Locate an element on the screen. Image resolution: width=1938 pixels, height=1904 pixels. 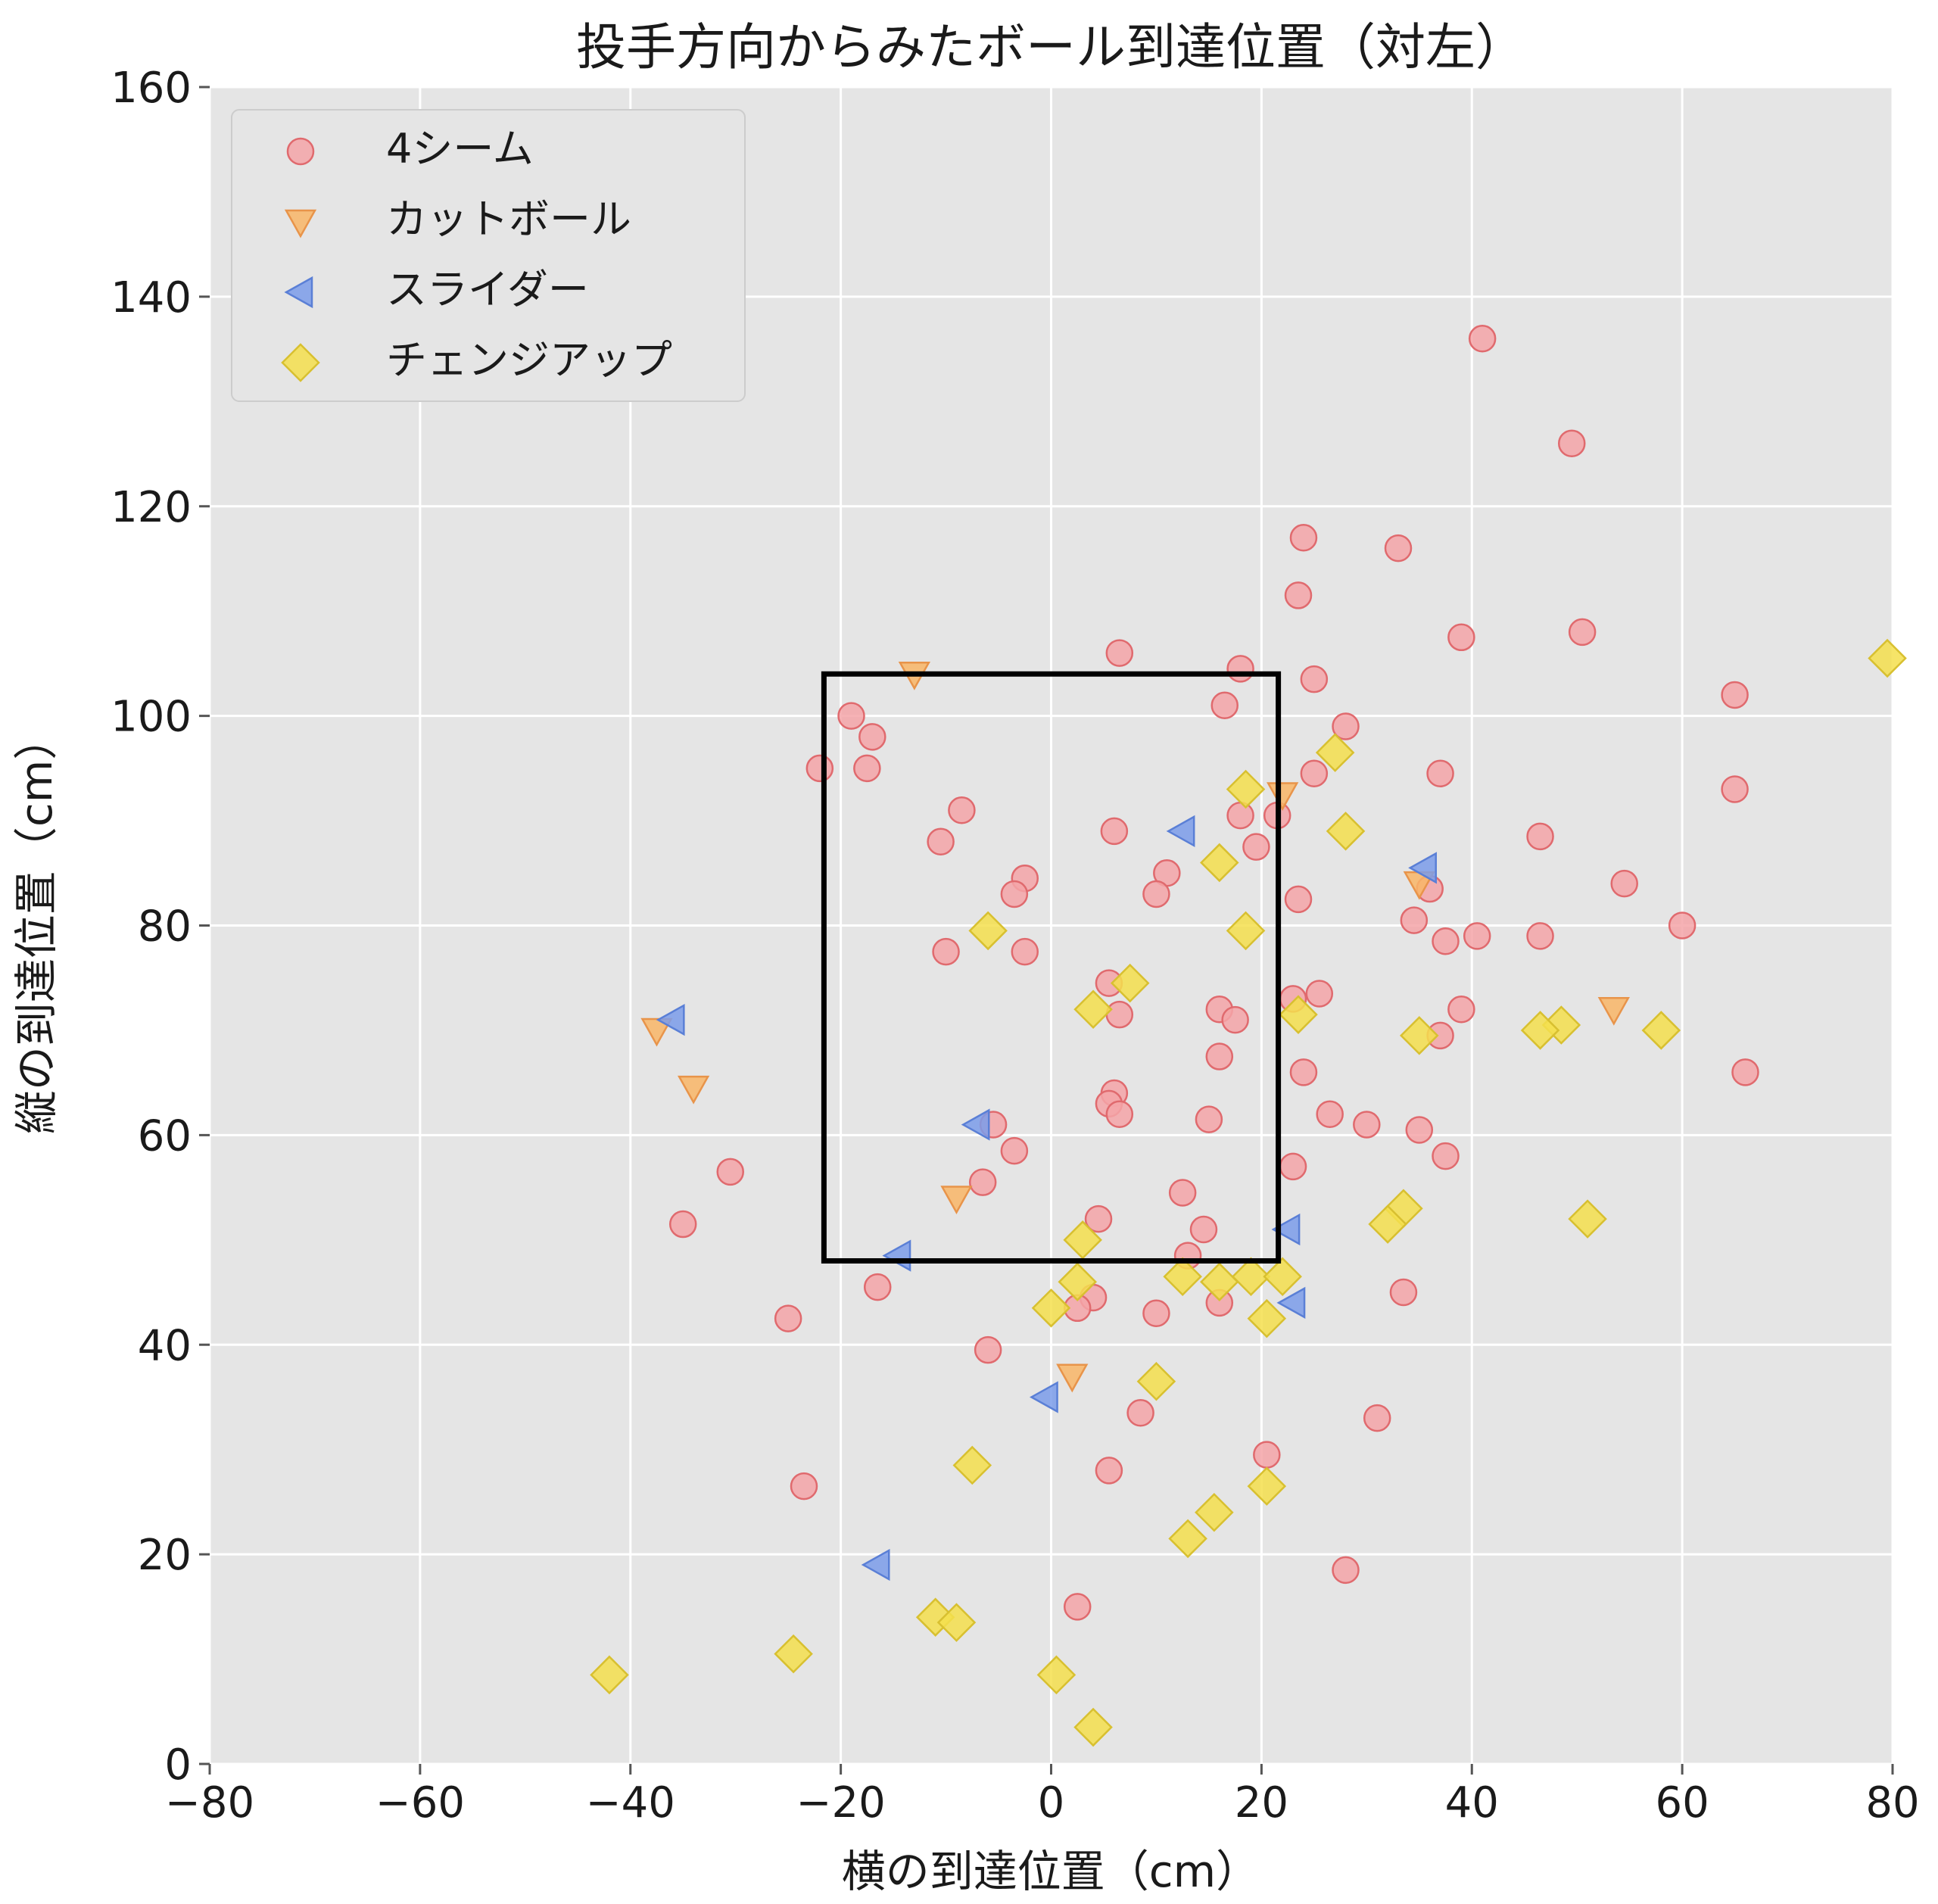
x-tick-label: −20 is located at coordinates (841, 1803).